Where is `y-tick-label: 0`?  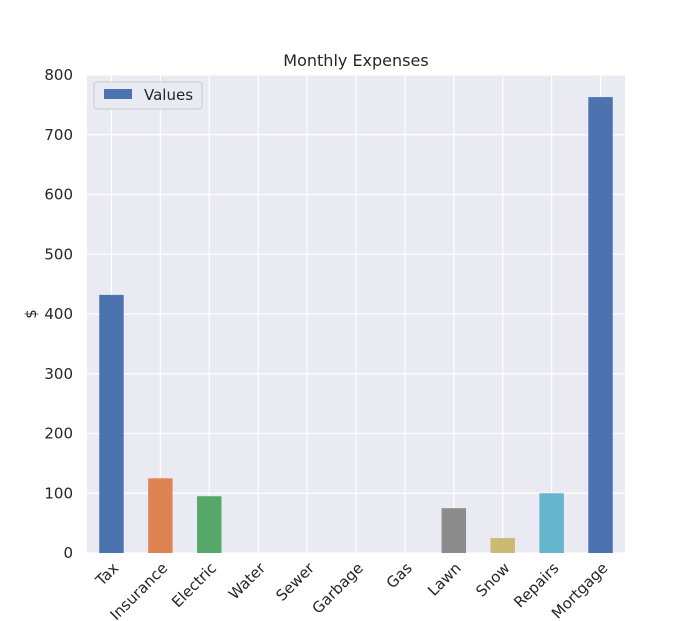
y-tick-label: 0 is located at coordinates (68, 553).